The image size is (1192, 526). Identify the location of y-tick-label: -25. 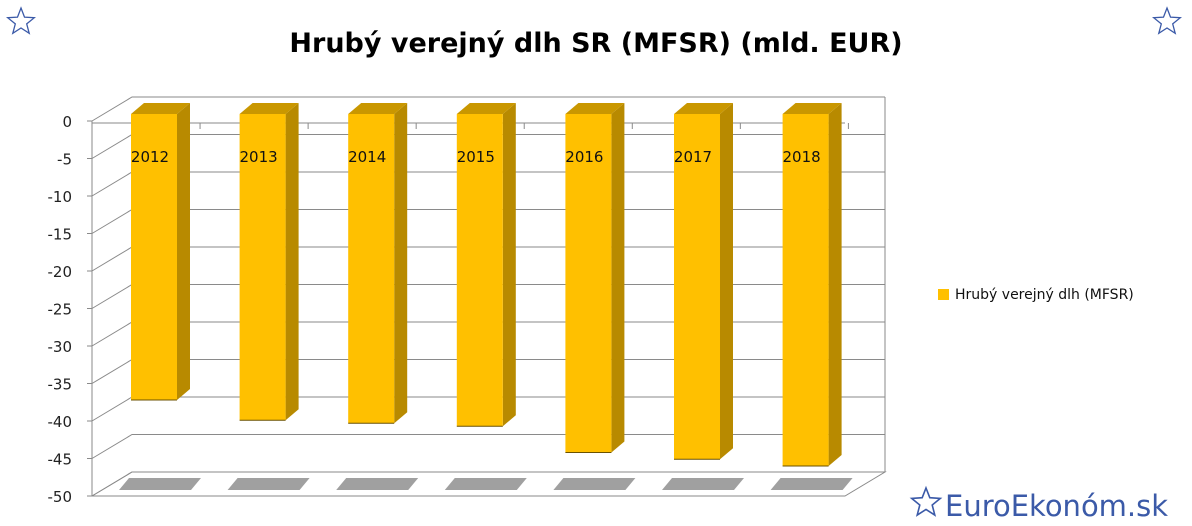
(60, 310).